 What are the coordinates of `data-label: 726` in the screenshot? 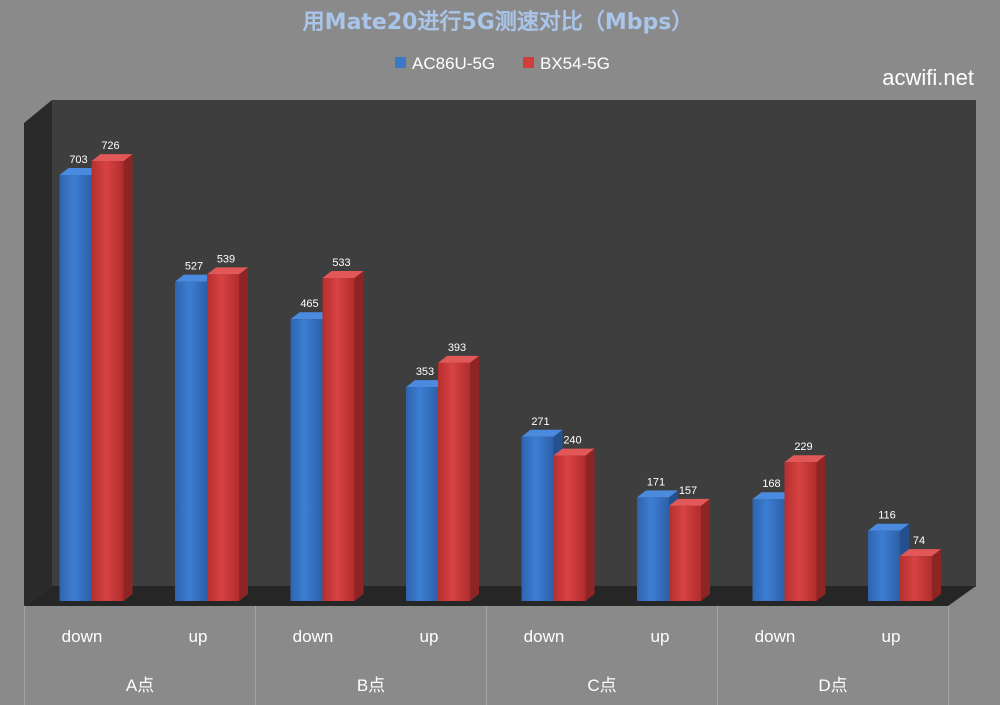 It's located at (110, 146).